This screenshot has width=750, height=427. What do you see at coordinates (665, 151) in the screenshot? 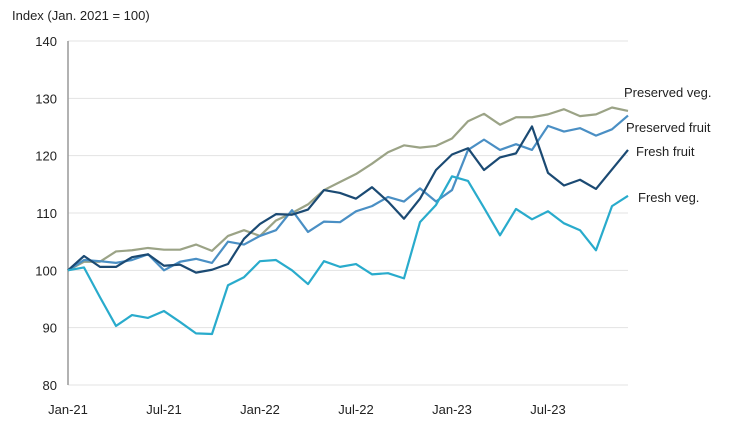
I see `series-label-fresh-fruit: Fresh fruit` at bounding box center [665, 151].